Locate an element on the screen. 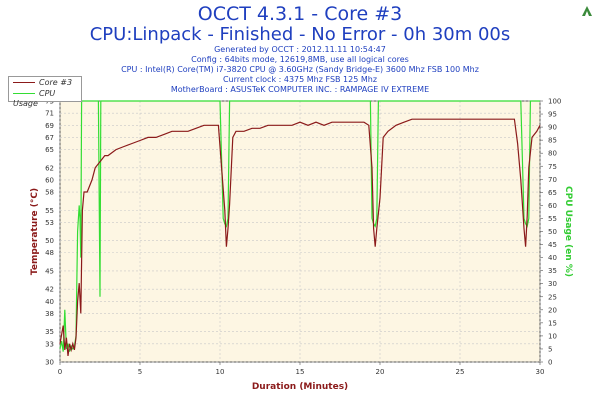 The width and height of the screenshot is (600, 400). y-tick-label: 30 is located at coordinates (49, 363).